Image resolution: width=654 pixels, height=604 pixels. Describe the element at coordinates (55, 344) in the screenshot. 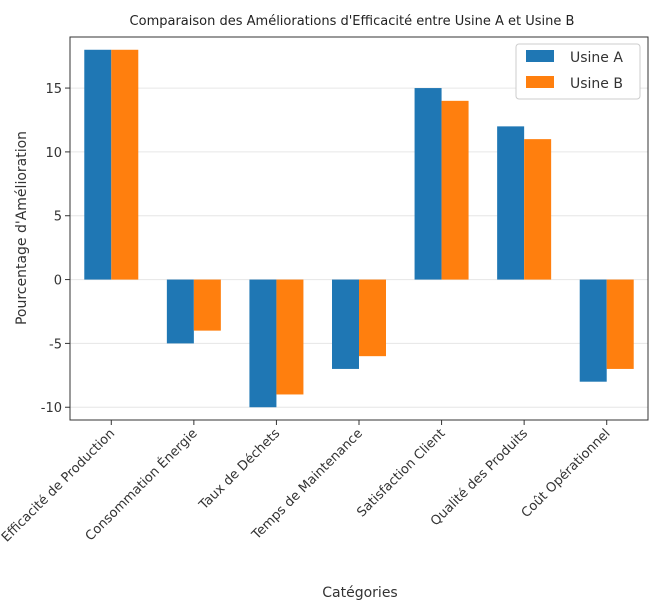

I see `y-tick-label: -5` at that location.